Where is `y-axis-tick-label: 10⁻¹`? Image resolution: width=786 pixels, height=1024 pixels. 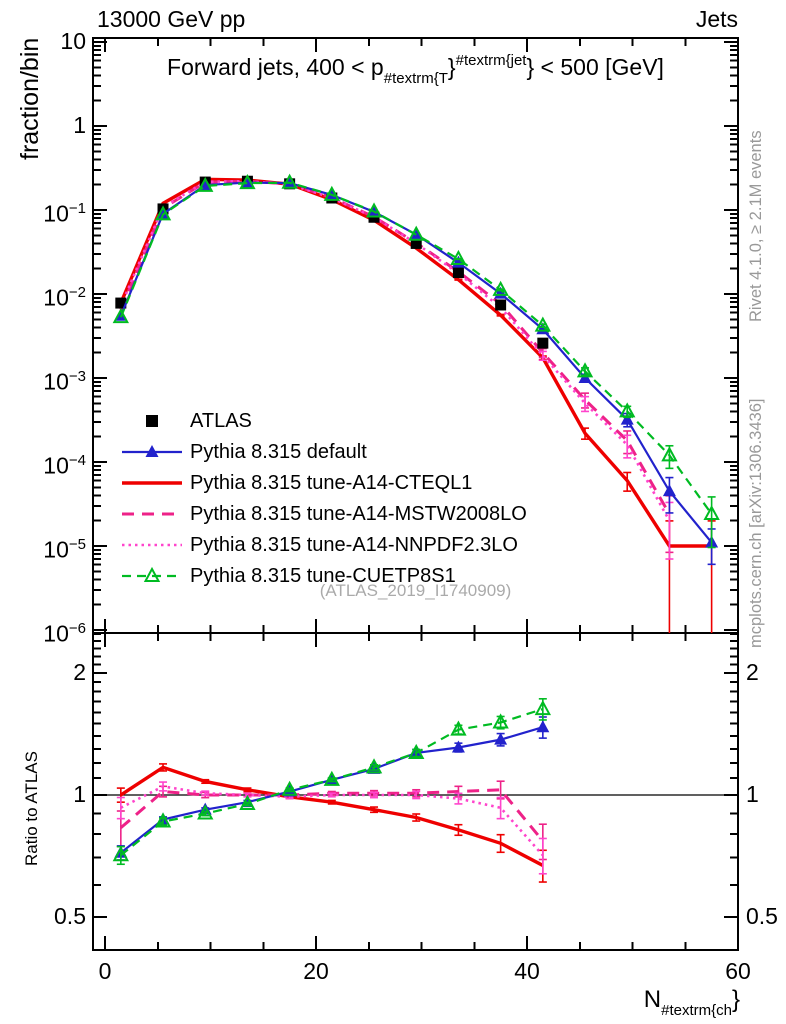 y-axis-tick-label: 10⁻¹ is located at coordinates (64, 213).